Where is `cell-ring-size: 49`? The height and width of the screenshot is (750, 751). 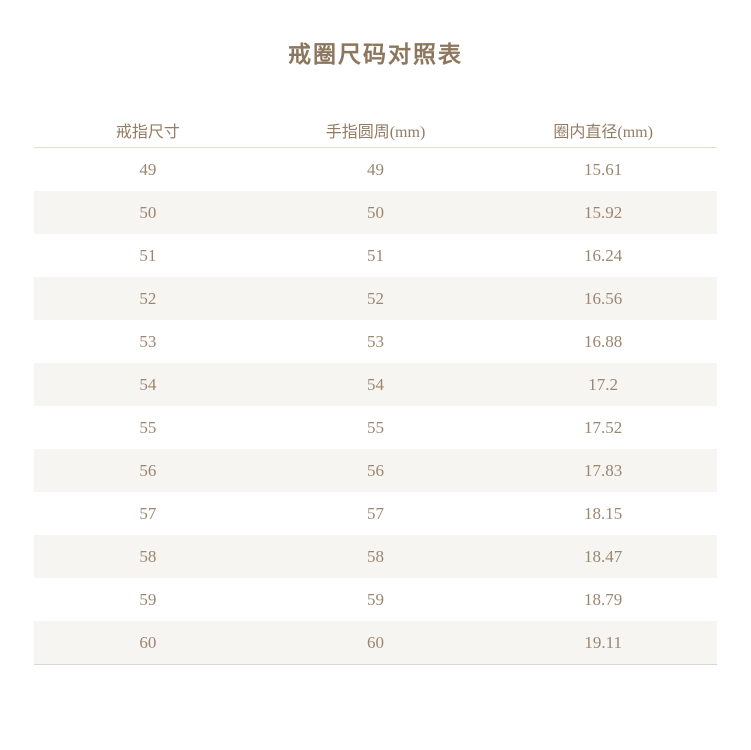
cell-ring-size: 49 is located at coordinates (148, 169).